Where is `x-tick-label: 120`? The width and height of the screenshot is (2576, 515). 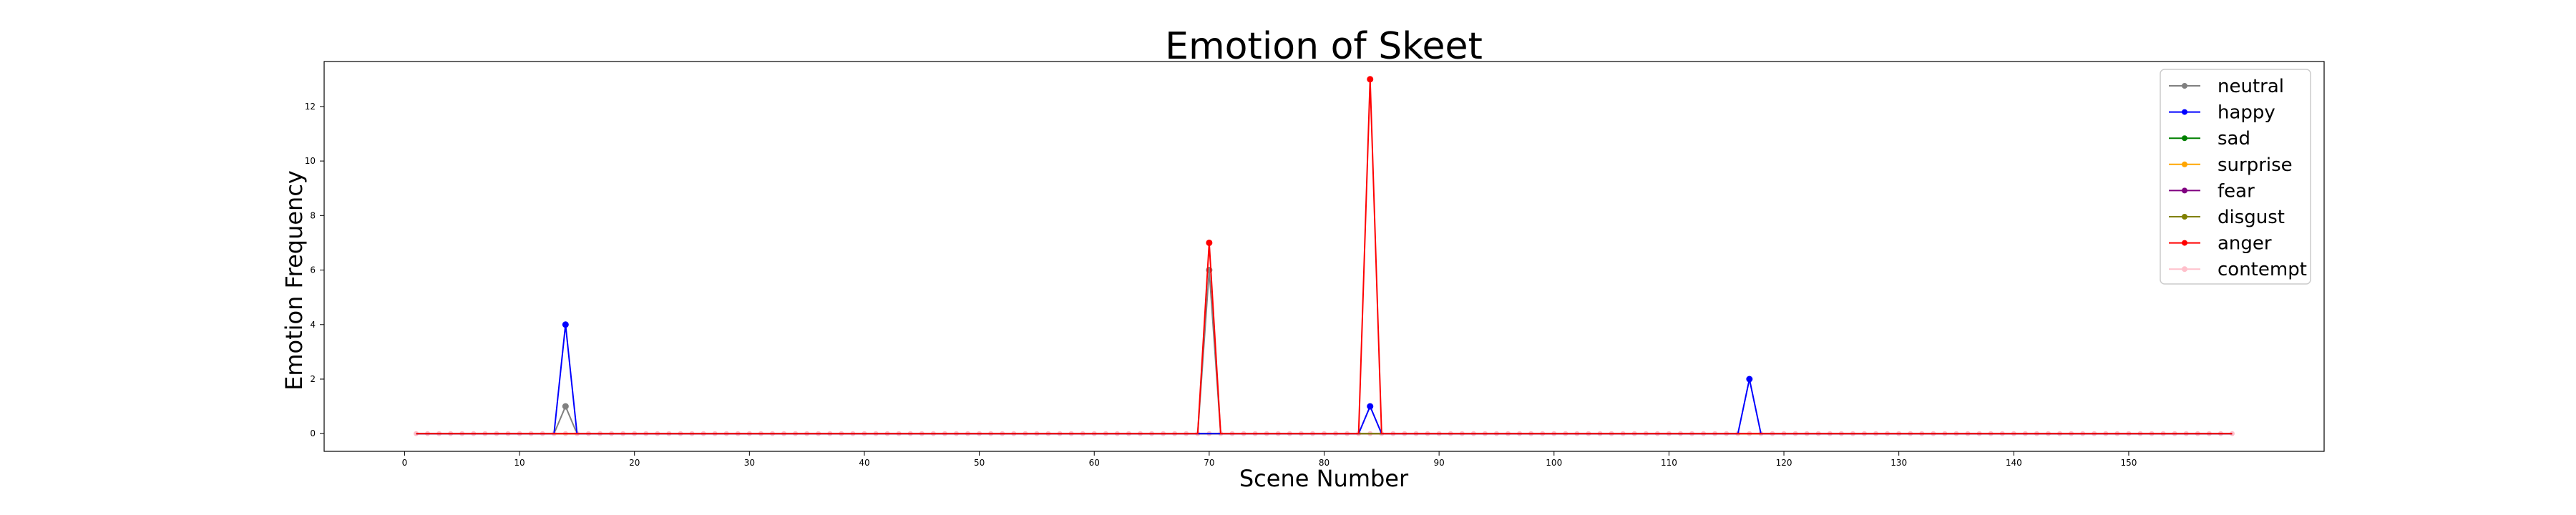
x-tick-label: 120 is located at coordinates (1784, 463).